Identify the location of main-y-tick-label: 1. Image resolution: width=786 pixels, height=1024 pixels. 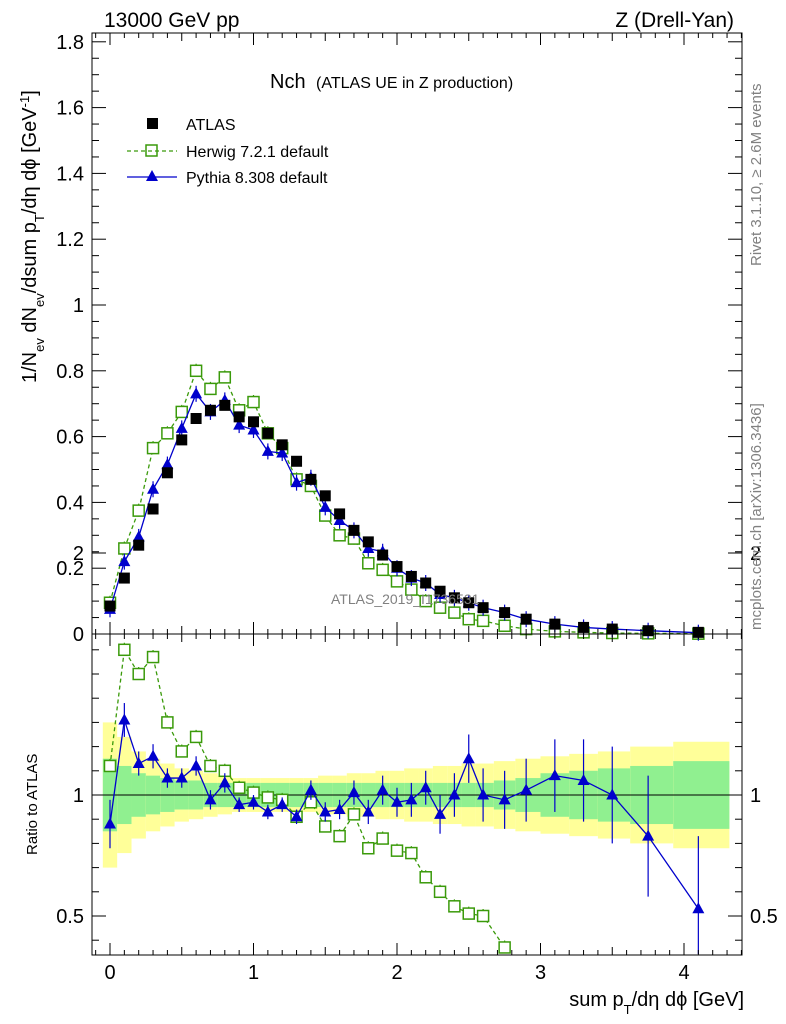
(78, 306).